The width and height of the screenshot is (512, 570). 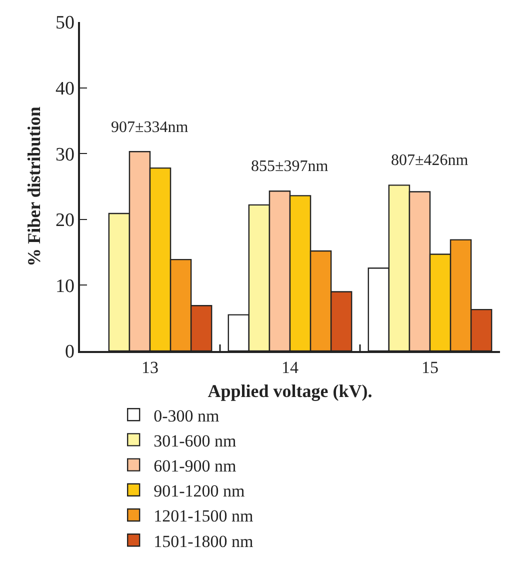 I want to click on y-tick-label: 0, so click(x=69, y=352).